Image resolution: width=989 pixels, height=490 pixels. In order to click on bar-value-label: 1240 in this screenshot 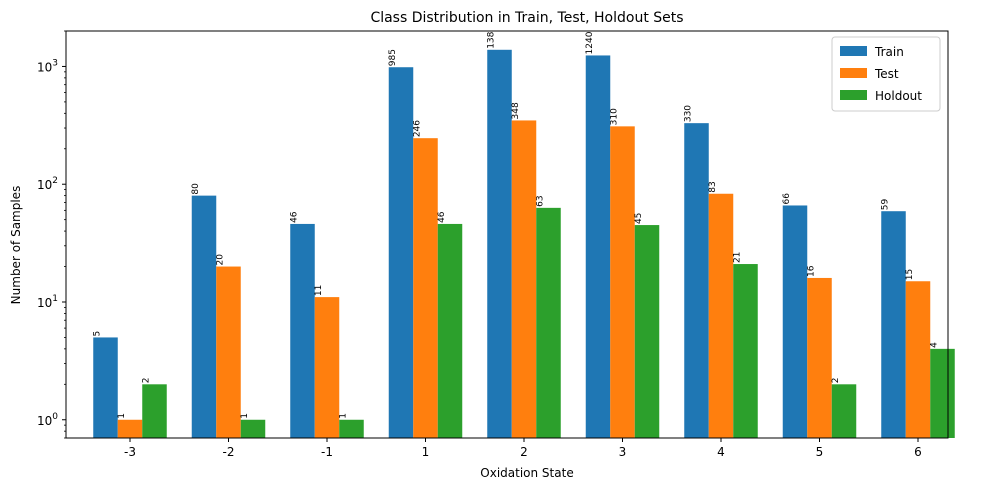, I will do `click(590, 42)`.